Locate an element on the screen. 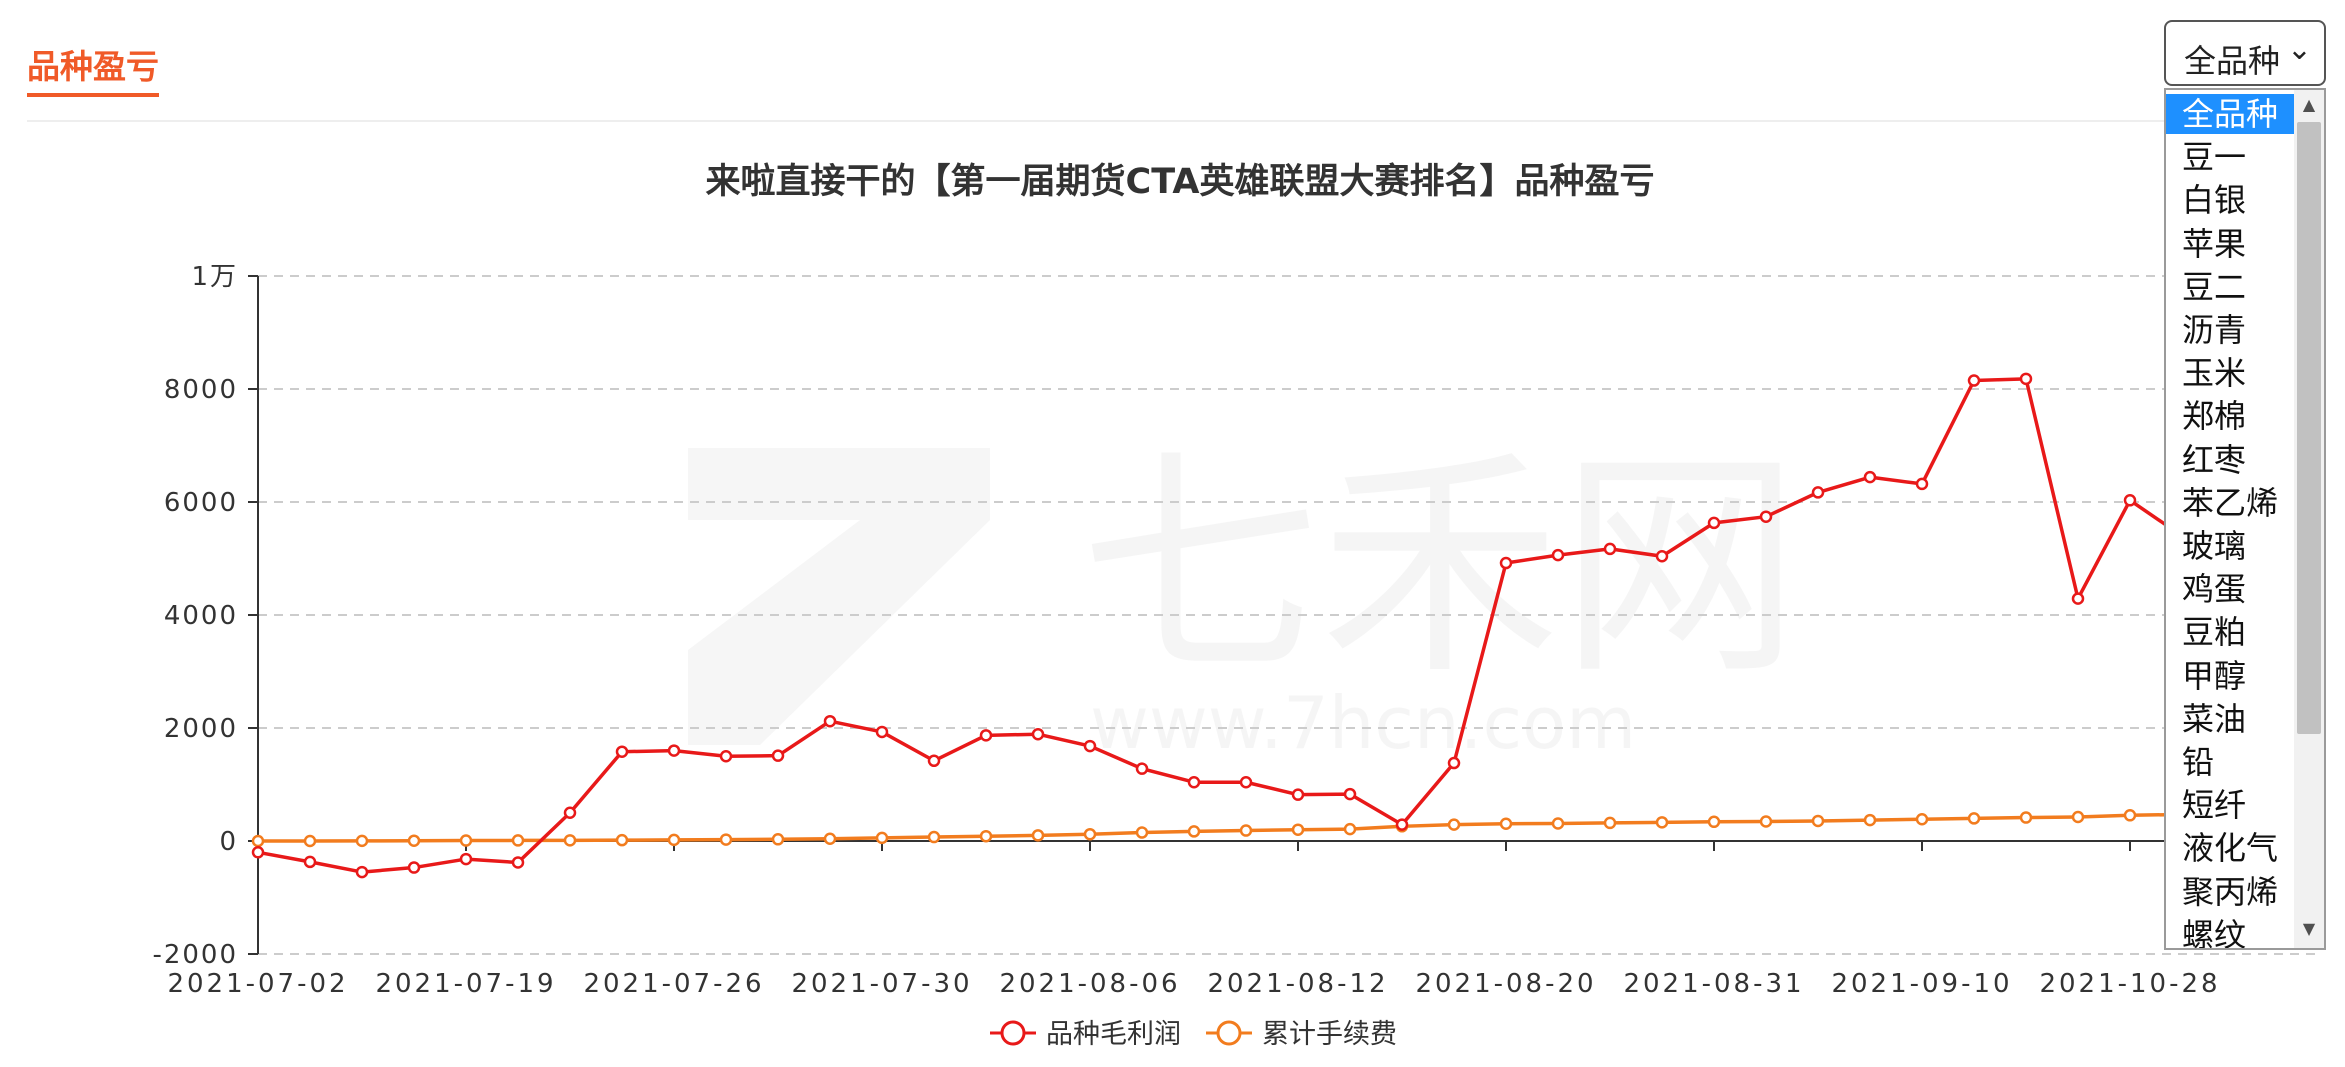  dropdown-option: 玻璃 is located at coordinates (2214, 546).